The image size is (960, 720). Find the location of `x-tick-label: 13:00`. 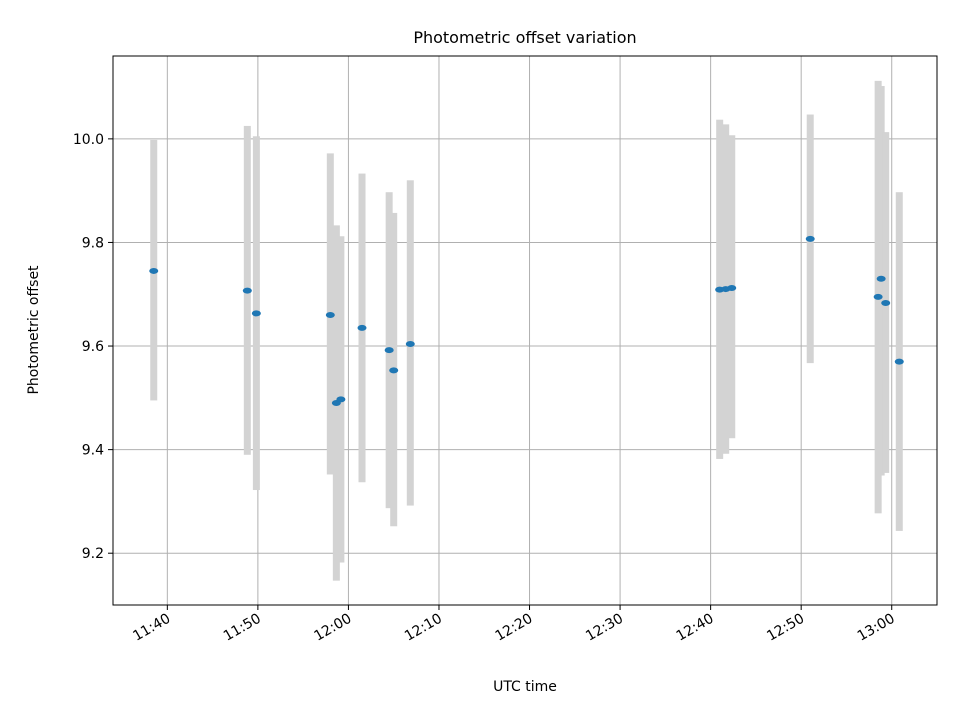

x-tick-label: 13:00 is located at coordinates (876, 628).